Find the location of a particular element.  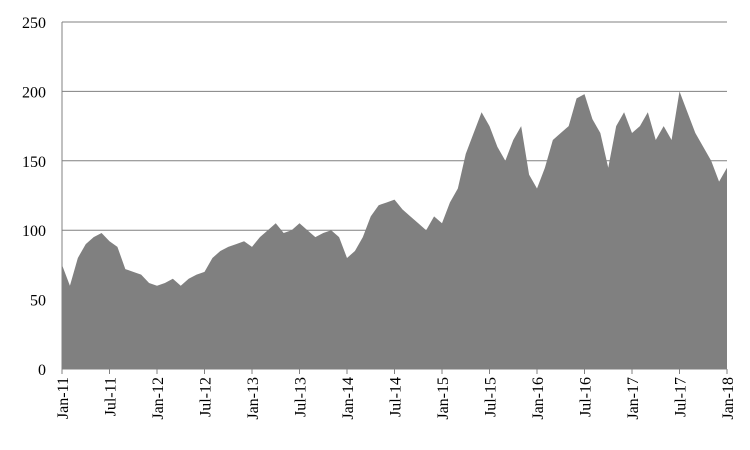

x-tick-label: Jul-11 is located at coordinates (111, 396).